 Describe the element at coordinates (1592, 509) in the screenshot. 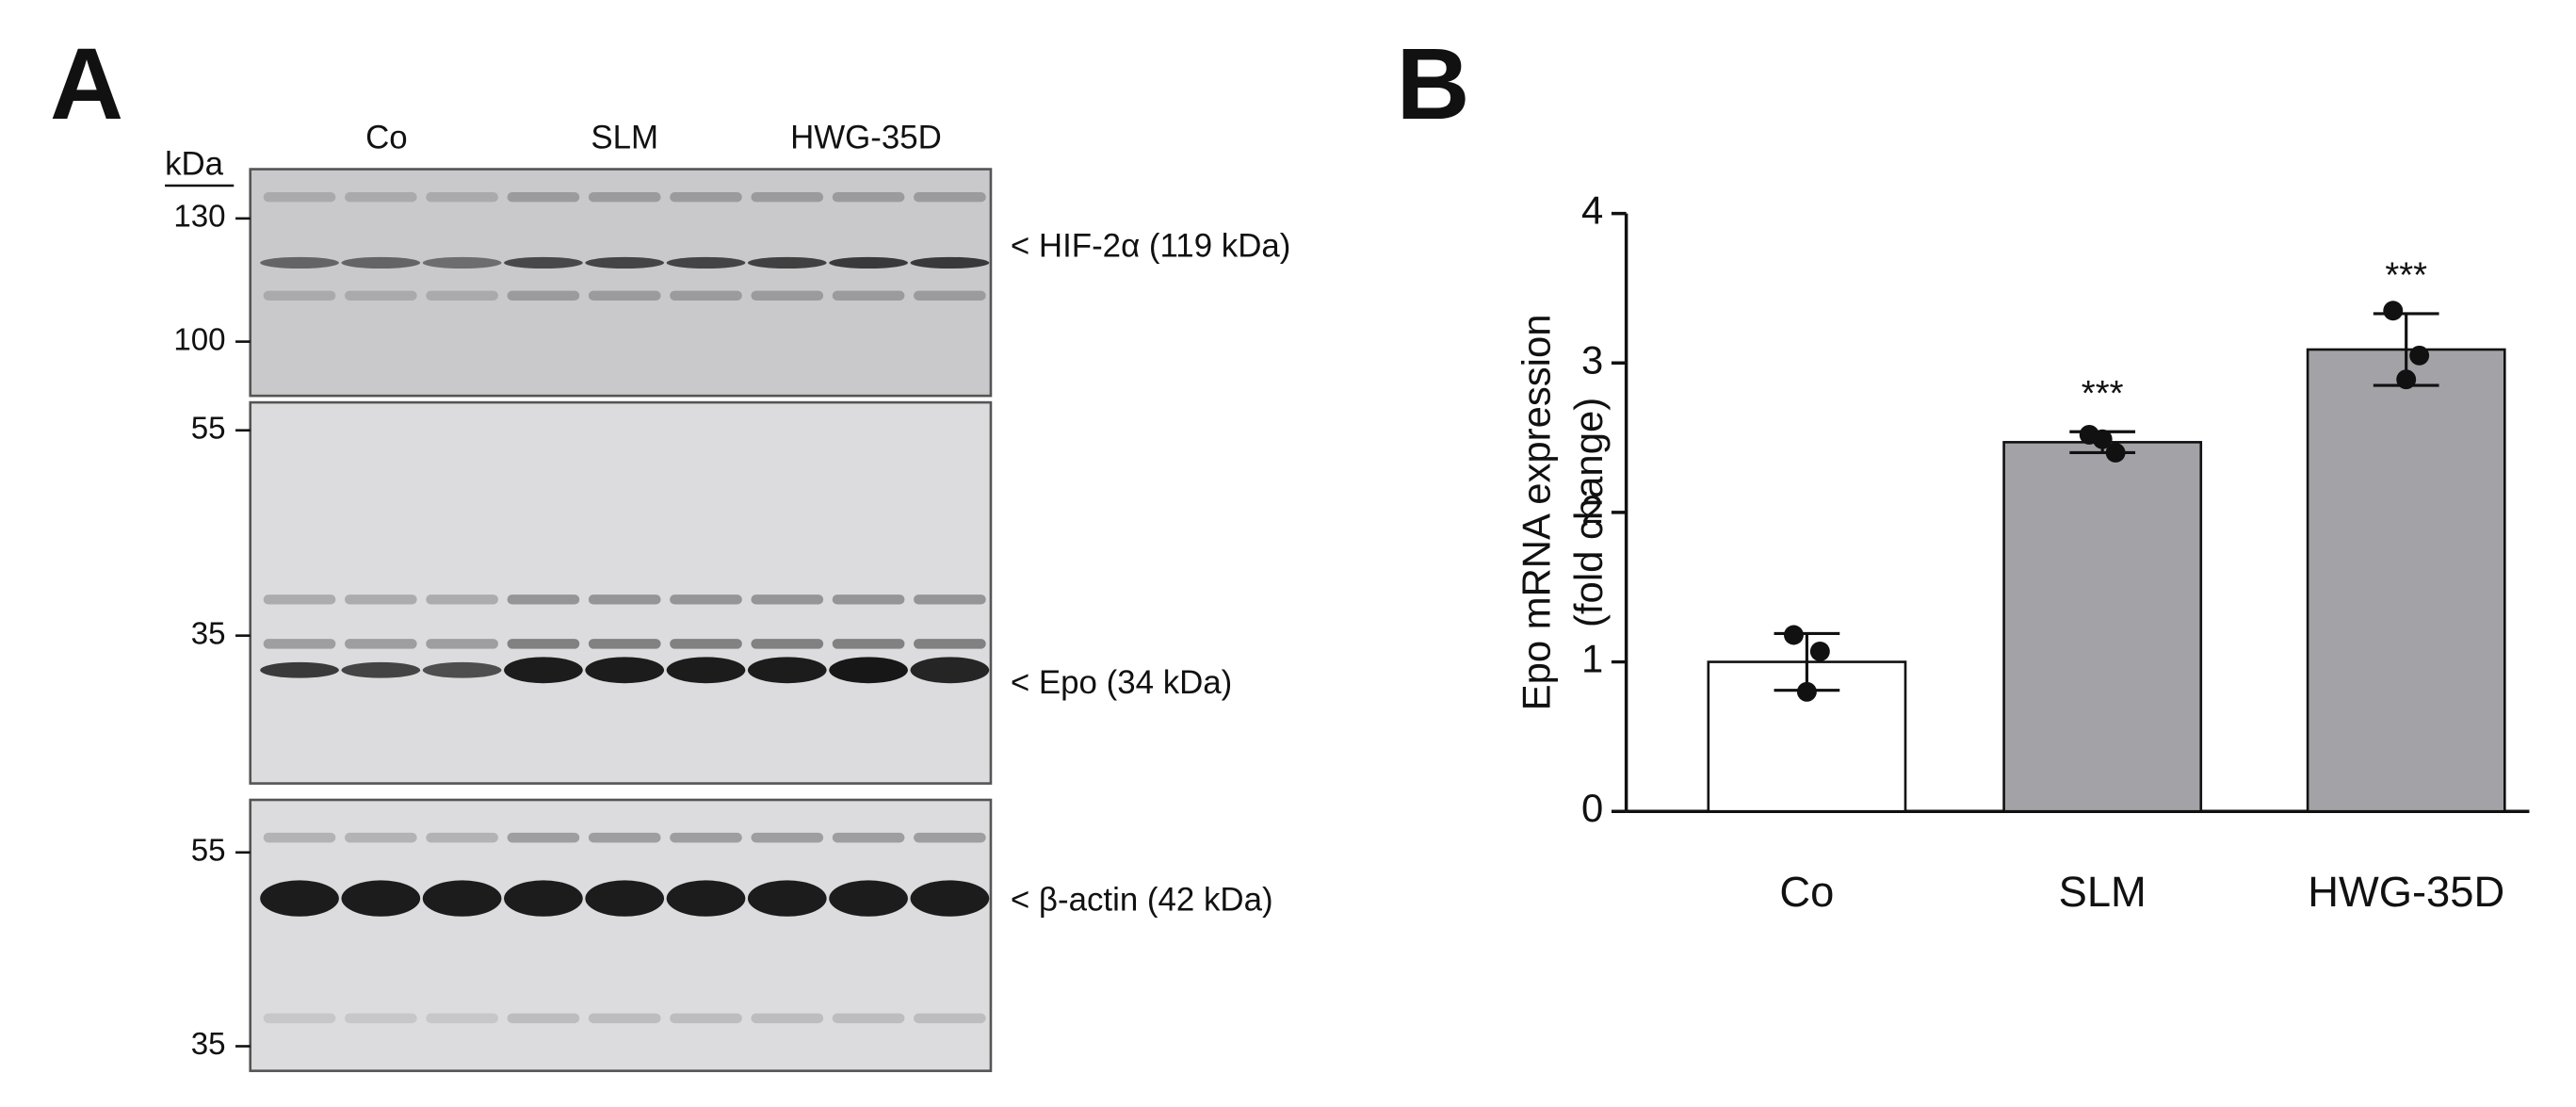

I see `y-tick-label: 2` at that location.